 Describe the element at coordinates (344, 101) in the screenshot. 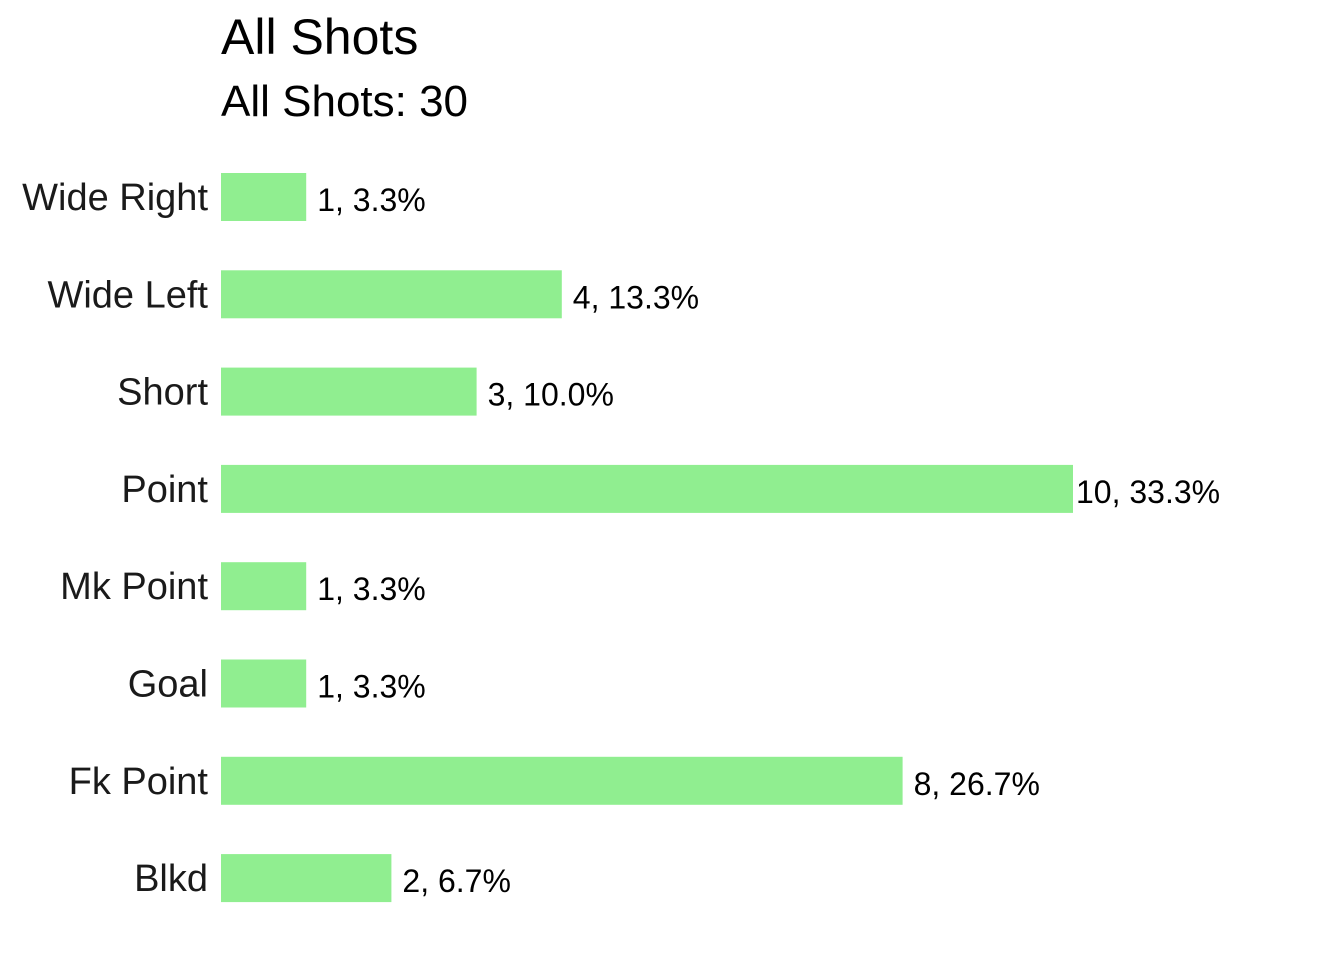

I see `chart-subtitle: All Shots: 30` at that location.